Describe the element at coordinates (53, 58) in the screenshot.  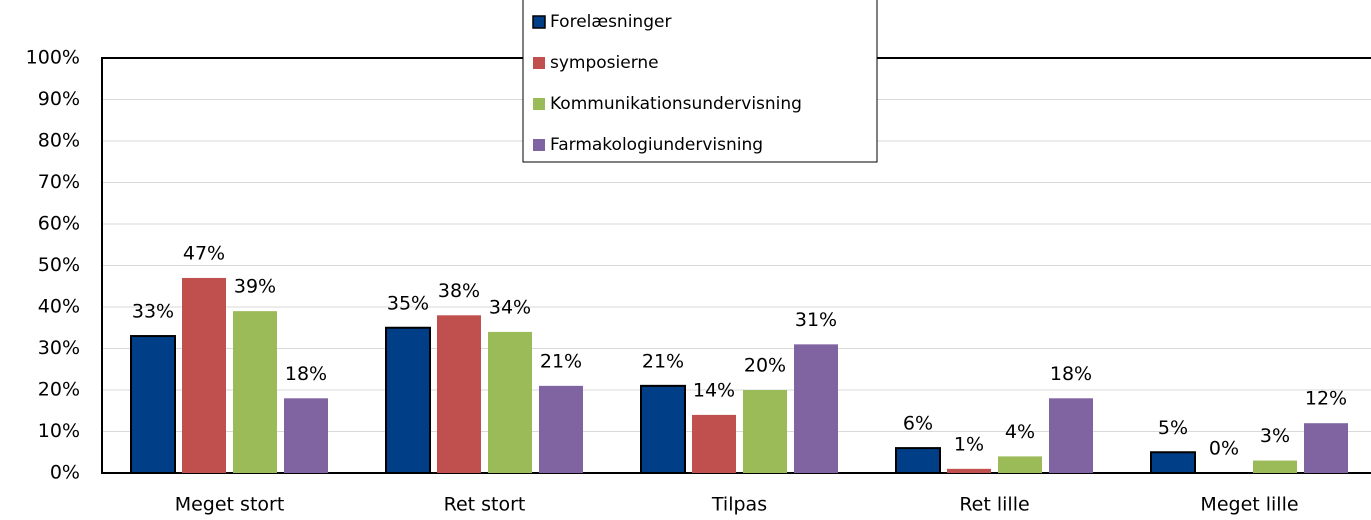
I see `y-tick-label: 100%` at that location.